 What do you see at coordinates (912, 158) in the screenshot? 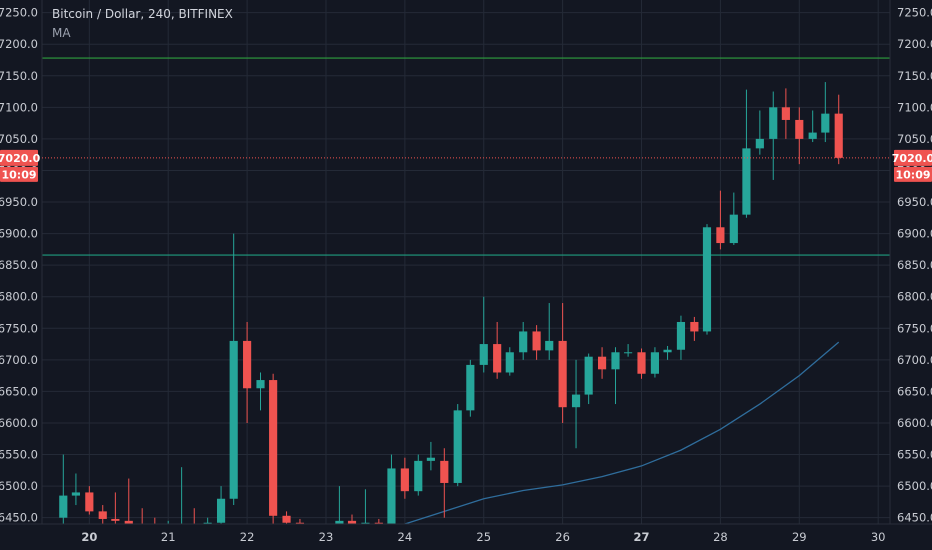
I see `current-price-value: 7020.0` at bounding box center [912, 158].